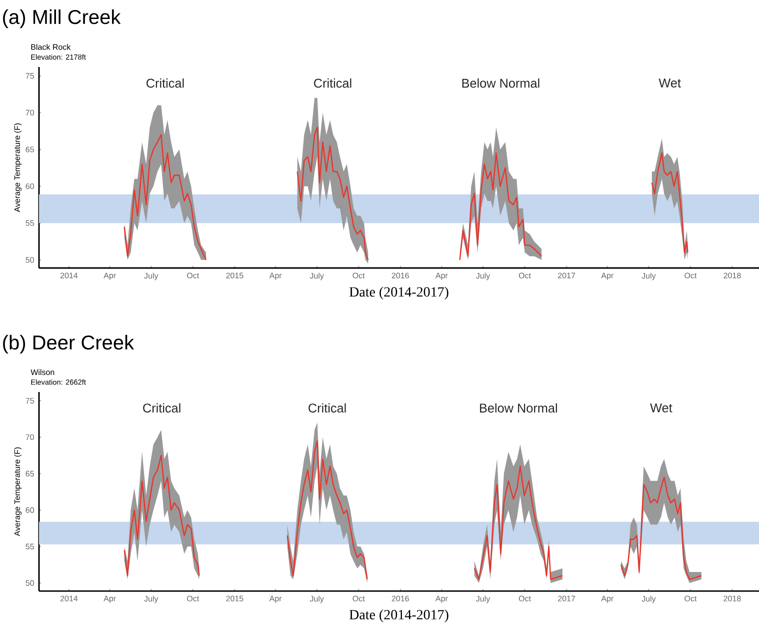  Describe the element at coordinates (42, 372) in the screenshot. I see `chart-subtitle: Wilson` at that location.